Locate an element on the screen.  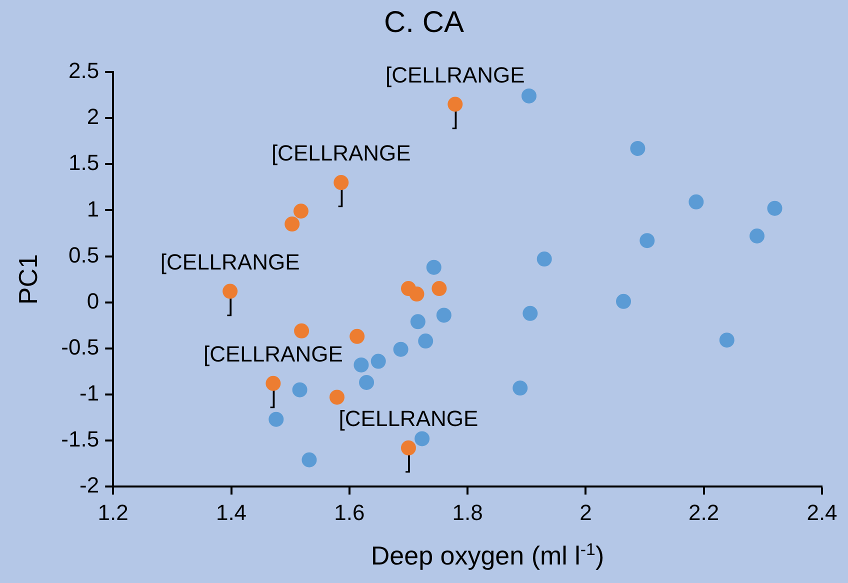
y-tick-label: 0.5 is located at coordinates (84, 255).